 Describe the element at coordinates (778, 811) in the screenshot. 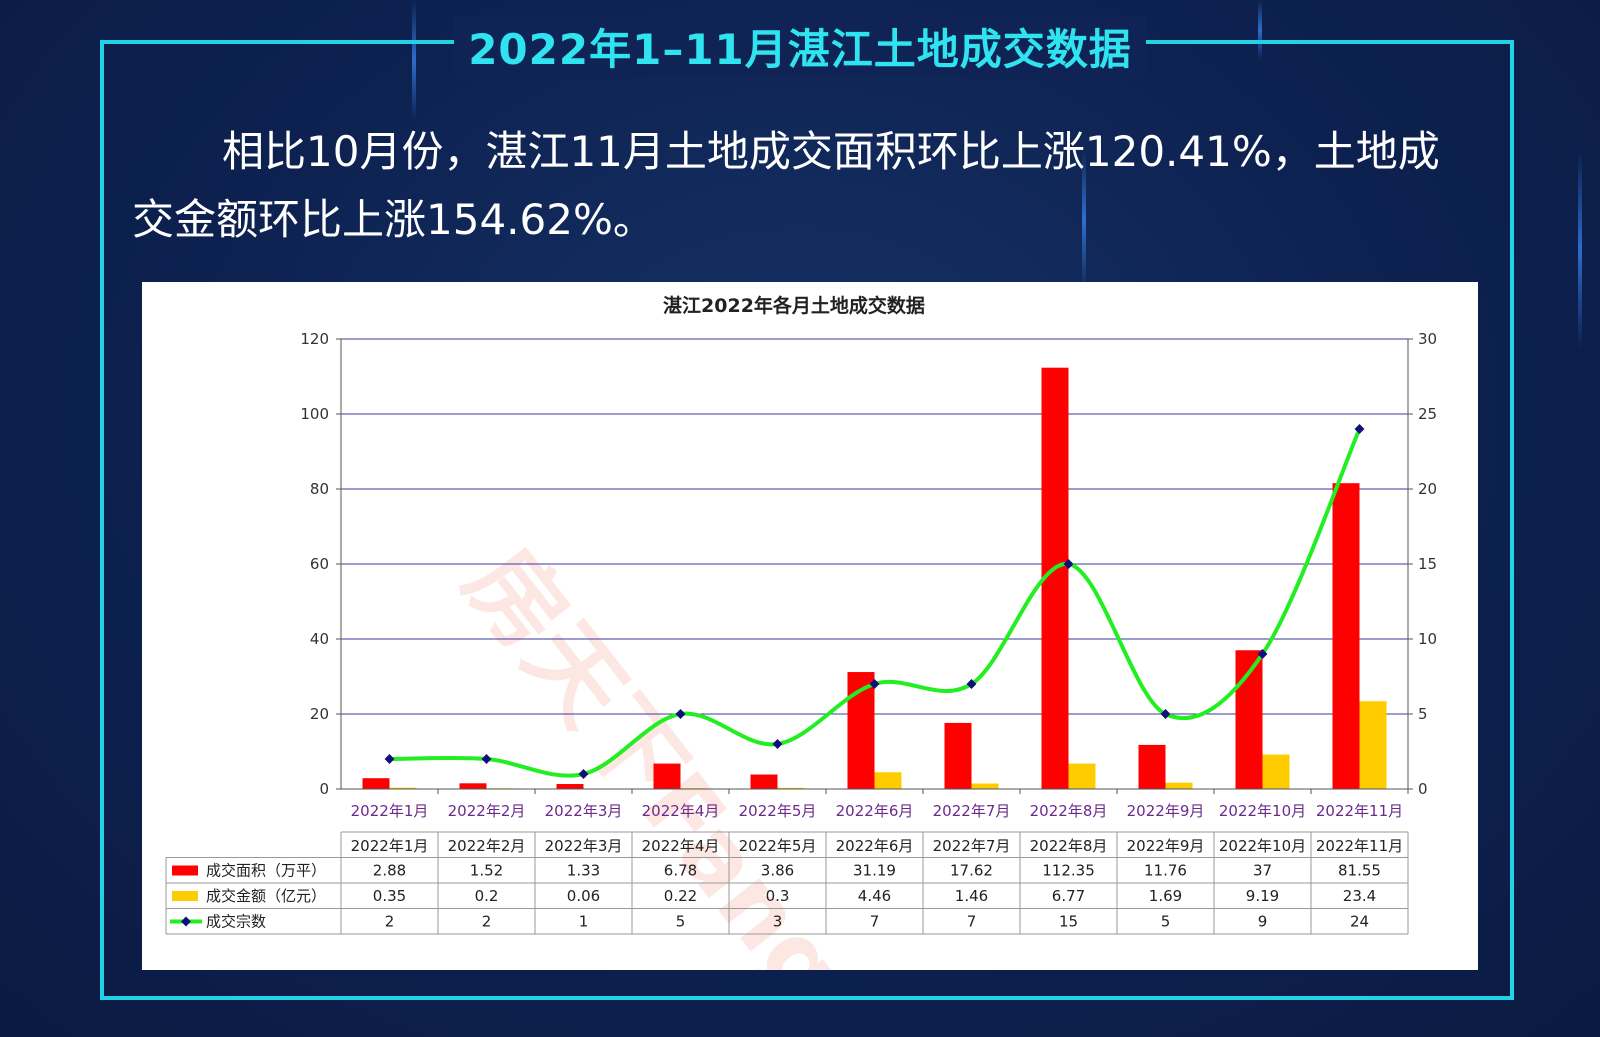

I see `x-tick-label: 2022年5月` at that location.